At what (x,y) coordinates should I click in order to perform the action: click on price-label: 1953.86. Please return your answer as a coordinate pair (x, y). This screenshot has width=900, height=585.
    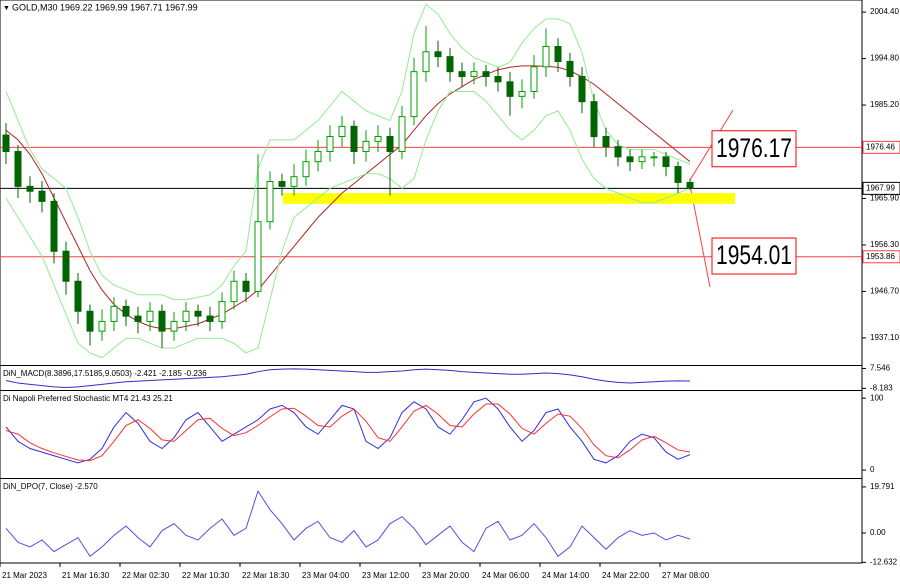
    Looking at the image, I should click on (880, 256).